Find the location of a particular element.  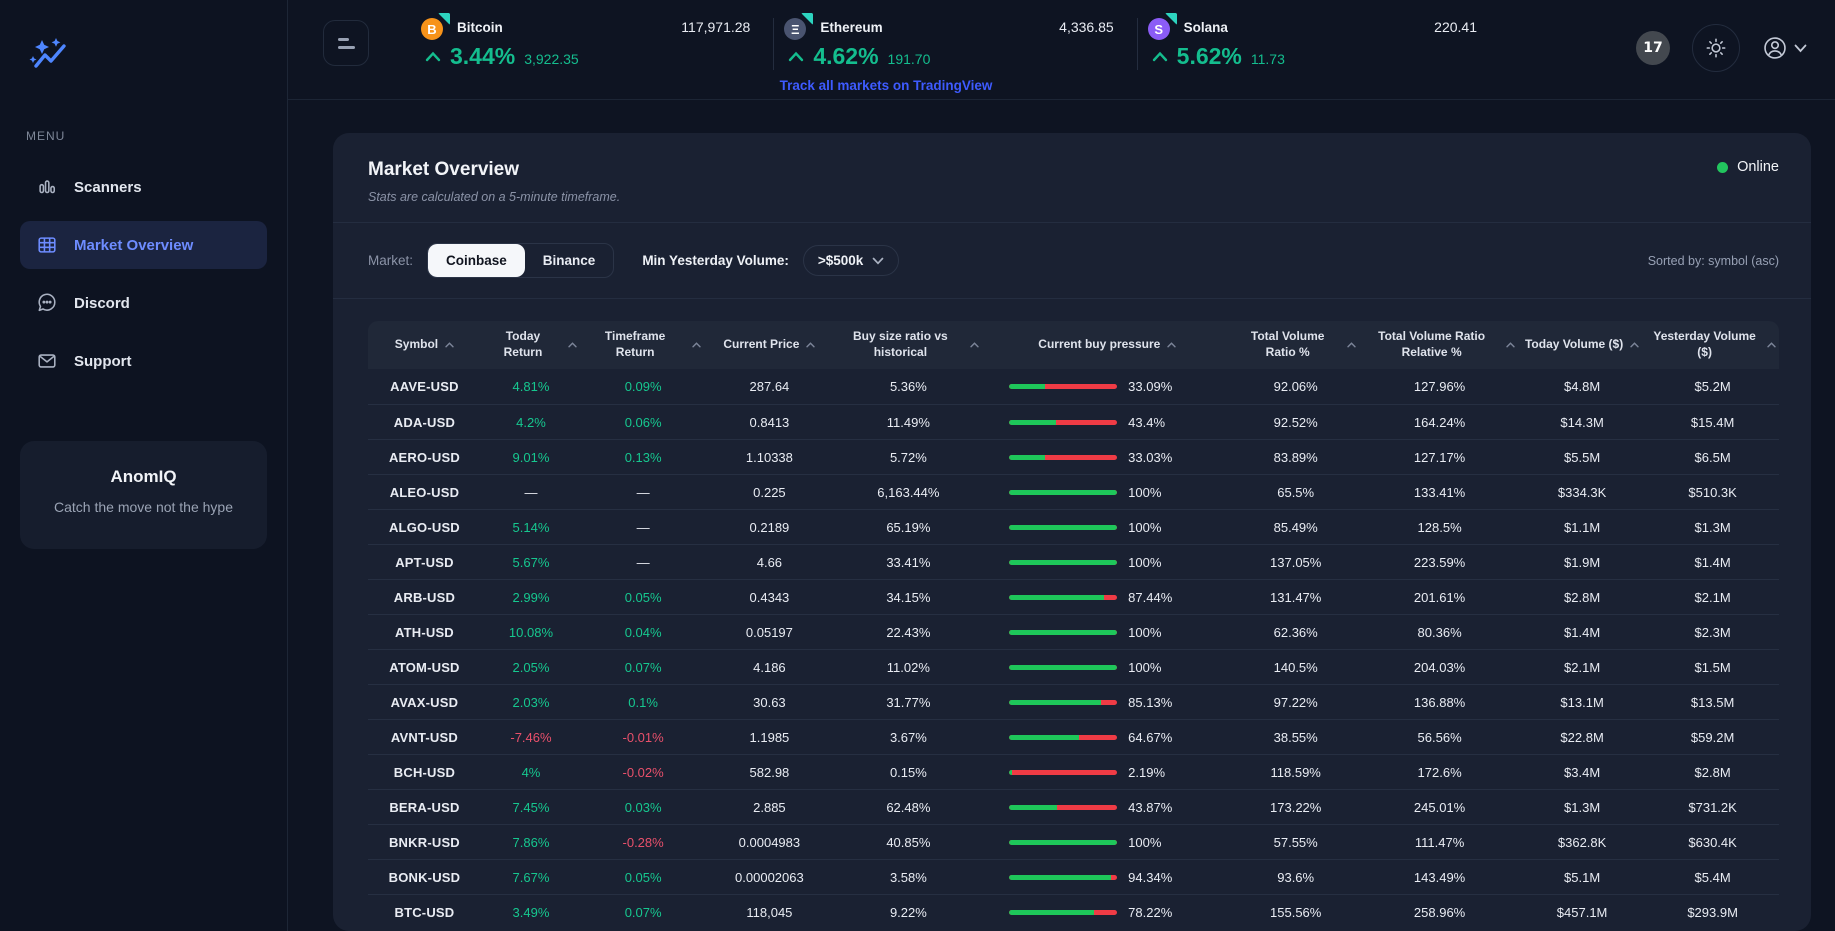

cell-today-volume: $5.1M is located at coordinates (1582, 877).